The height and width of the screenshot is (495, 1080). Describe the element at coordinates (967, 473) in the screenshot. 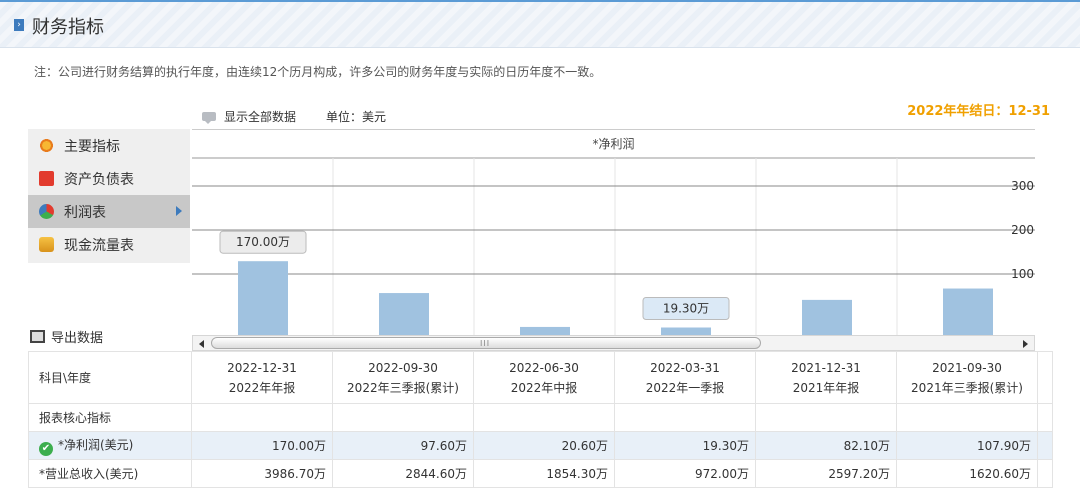

I see `table-cell: 1620.60万` at that location.